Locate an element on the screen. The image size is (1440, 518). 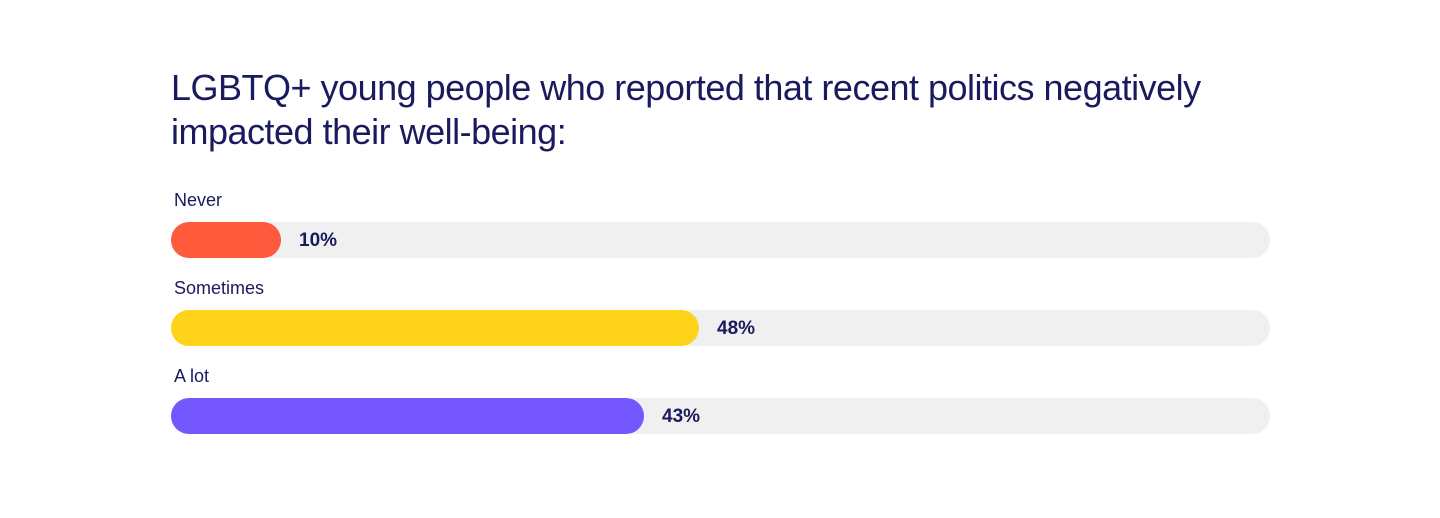
value-label-sometimes: 48% is located at coordinates (736, 328).